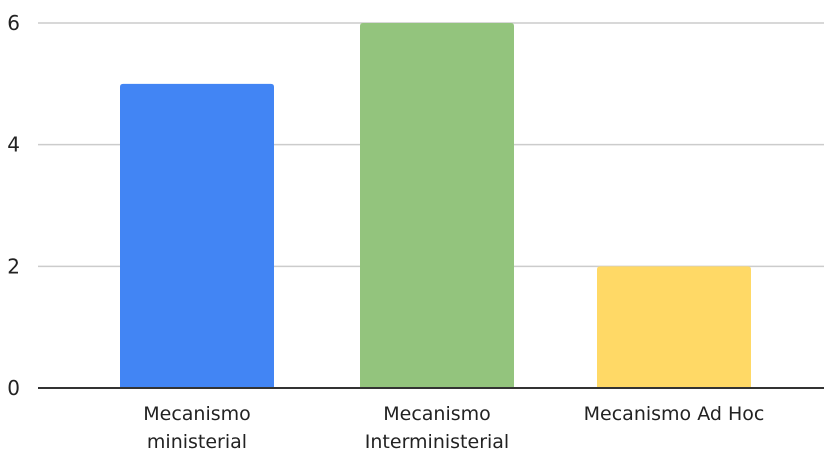  What do you see at coordinates (197, 441) in the screenshot?
I see `x-tick-label-0-1: ministerial` at bounding box center [197, 441].